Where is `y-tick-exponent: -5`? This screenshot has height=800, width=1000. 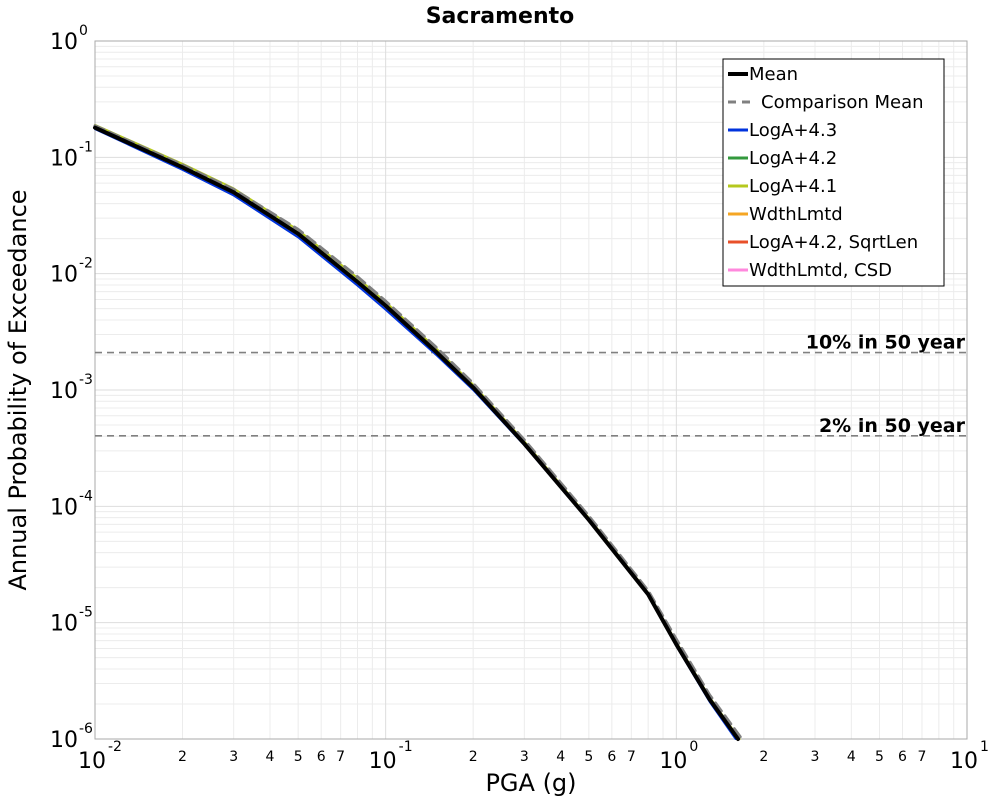 y-tick-exponent: -5 is located at coordinates (86, 613).